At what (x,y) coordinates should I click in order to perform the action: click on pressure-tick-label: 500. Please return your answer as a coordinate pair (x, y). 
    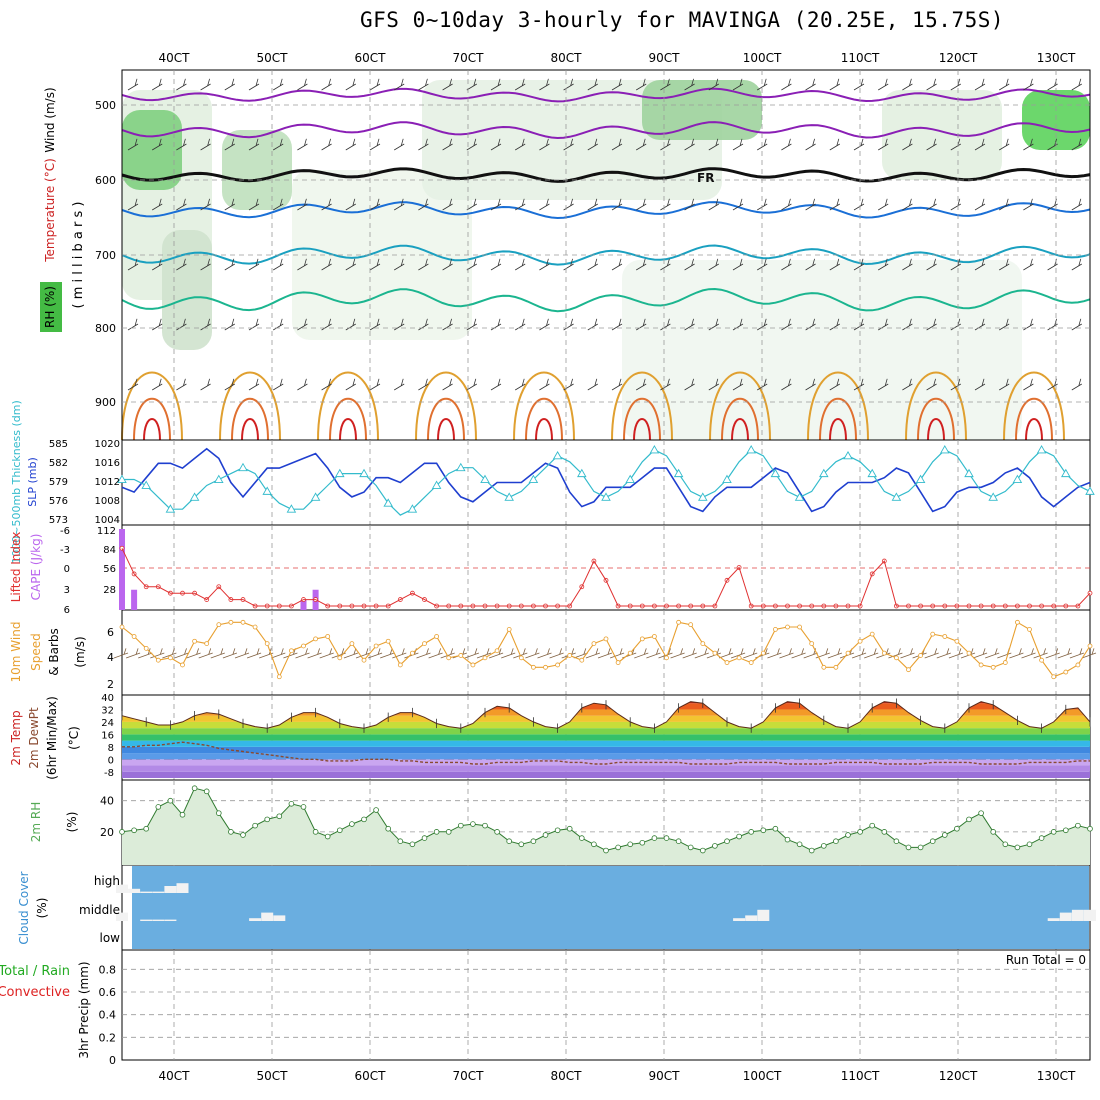
    Looking at the image, I should click on (105, 105).